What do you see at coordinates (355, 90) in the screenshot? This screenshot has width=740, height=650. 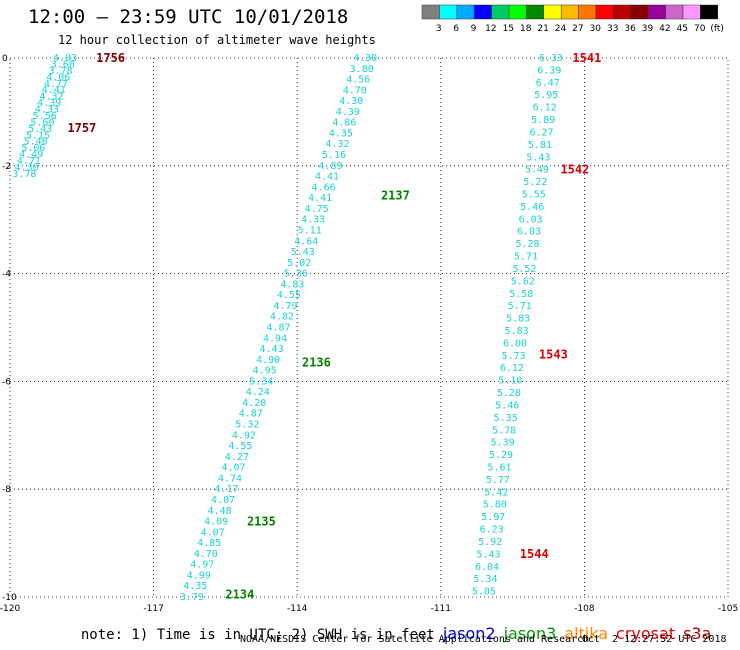 I see `wave-height-value: 4.70` at bounding box center [355, 90].